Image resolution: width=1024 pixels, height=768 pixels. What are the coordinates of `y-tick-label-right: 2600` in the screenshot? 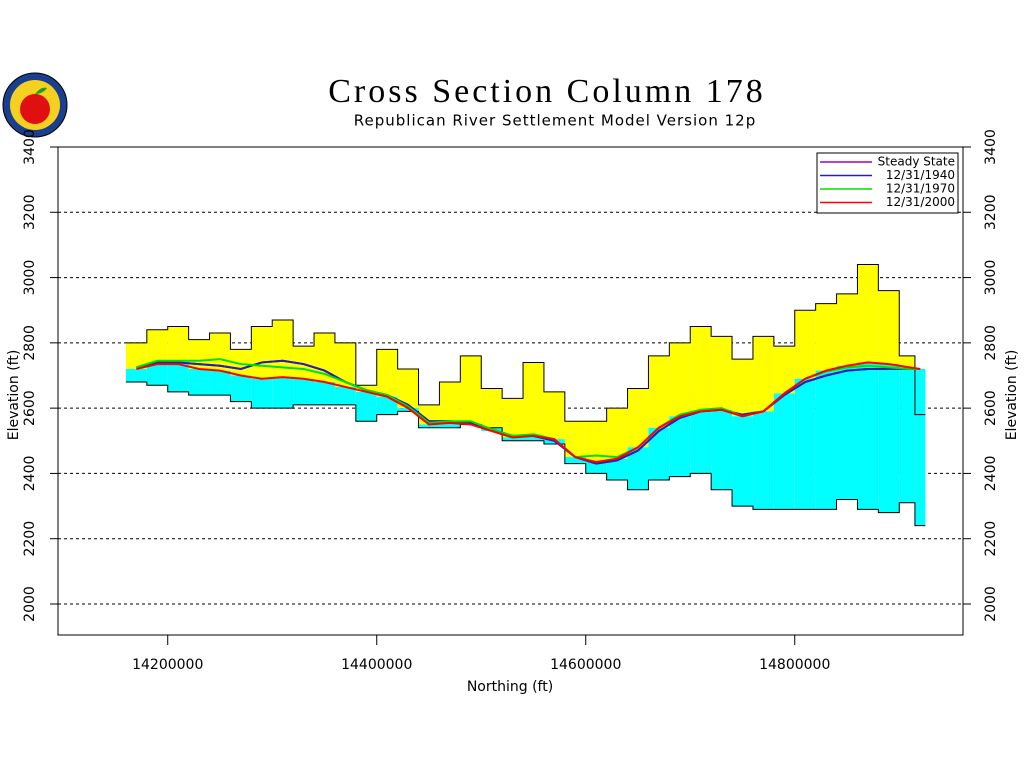 It's located at (991, 408).